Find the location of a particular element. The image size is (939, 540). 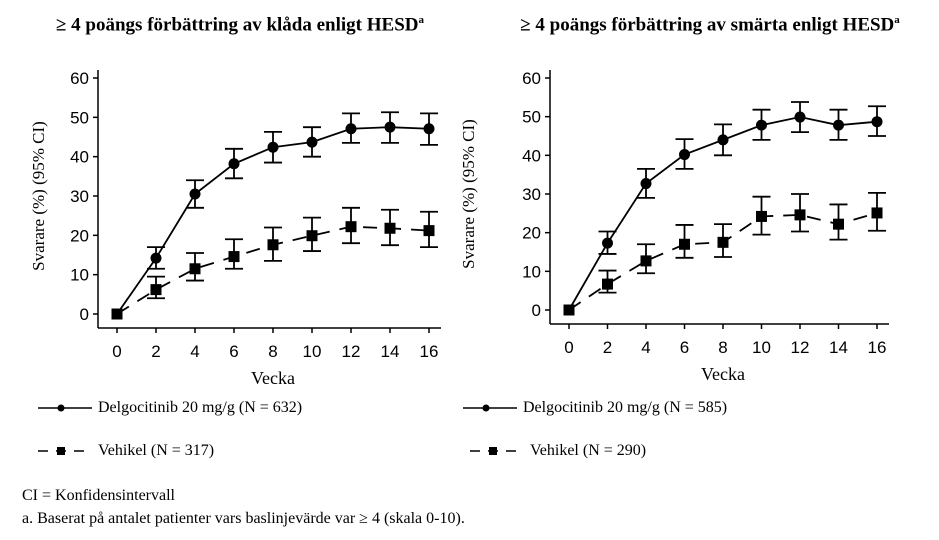

legend-right-vehicle: Vehikel (N = 290) is located at coordinates (558, 451).